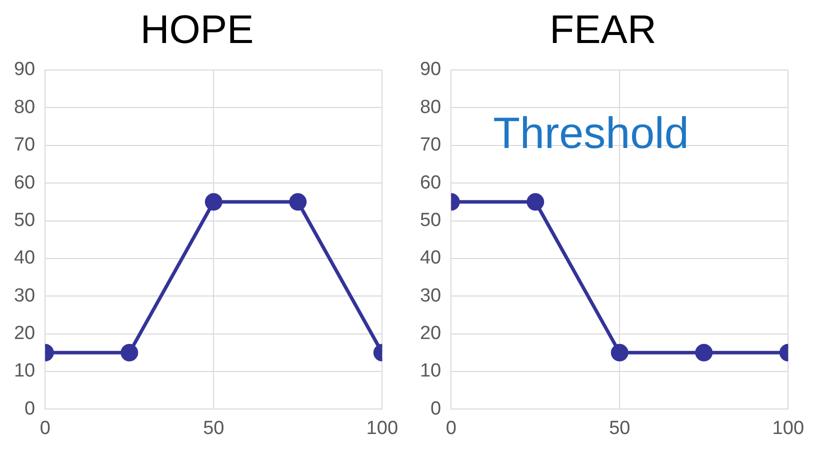 Image resolution: width=813 pixels, height=452 pixels. Describe the element at coordinates (197, 30) in the screenshot. I see `chart-title: HOPE` at that location.